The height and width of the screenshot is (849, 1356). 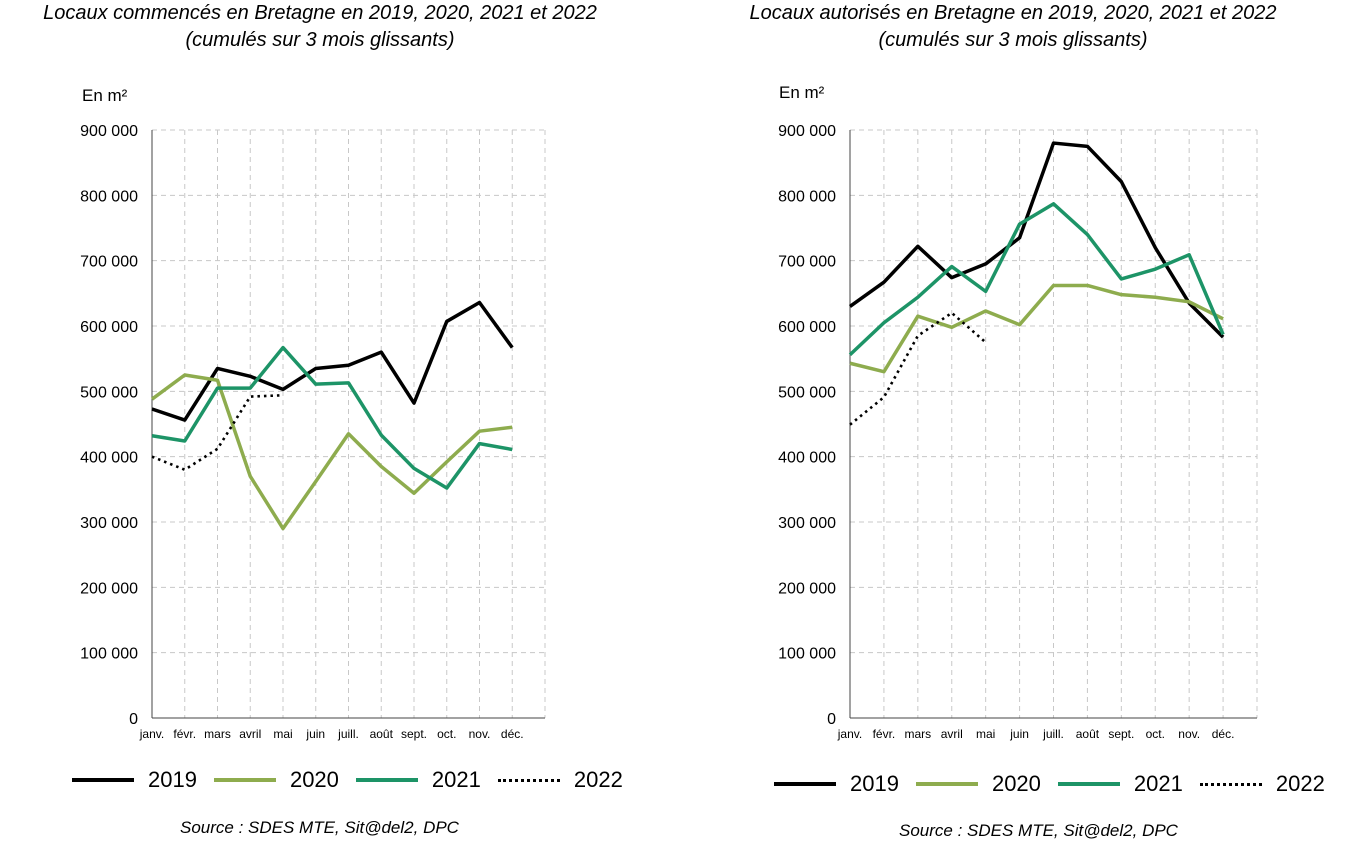 I want to click on series-line-2022, so click(x=918, y=368).